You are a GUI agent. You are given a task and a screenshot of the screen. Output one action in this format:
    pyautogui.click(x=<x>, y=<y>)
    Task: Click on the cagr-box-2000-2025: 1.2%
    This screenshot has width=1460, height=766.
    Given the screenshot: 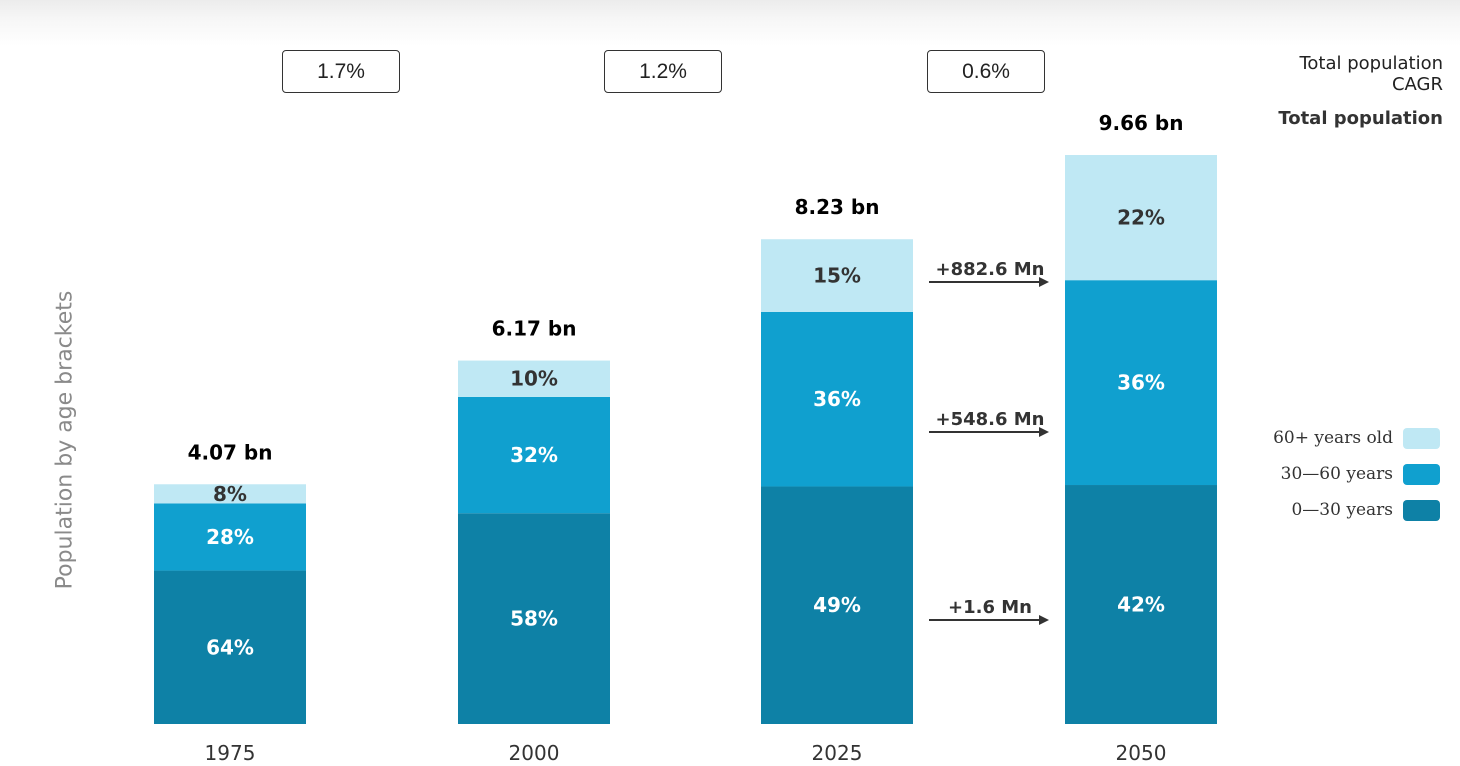 What is the action you would take?
    pyautogui.click(x=663, y=71)
    